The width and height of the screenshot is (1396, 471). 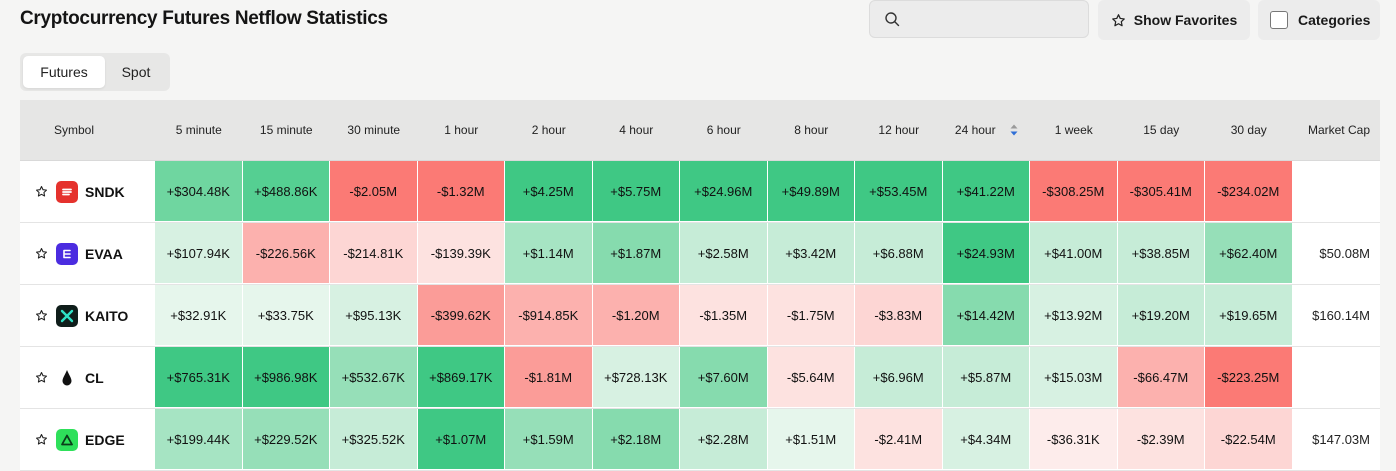 What do you see at coordinates (374, 315) in the screenshot?
I see `netflow-cell: +$95.13K` at bounding box center [374, 315].